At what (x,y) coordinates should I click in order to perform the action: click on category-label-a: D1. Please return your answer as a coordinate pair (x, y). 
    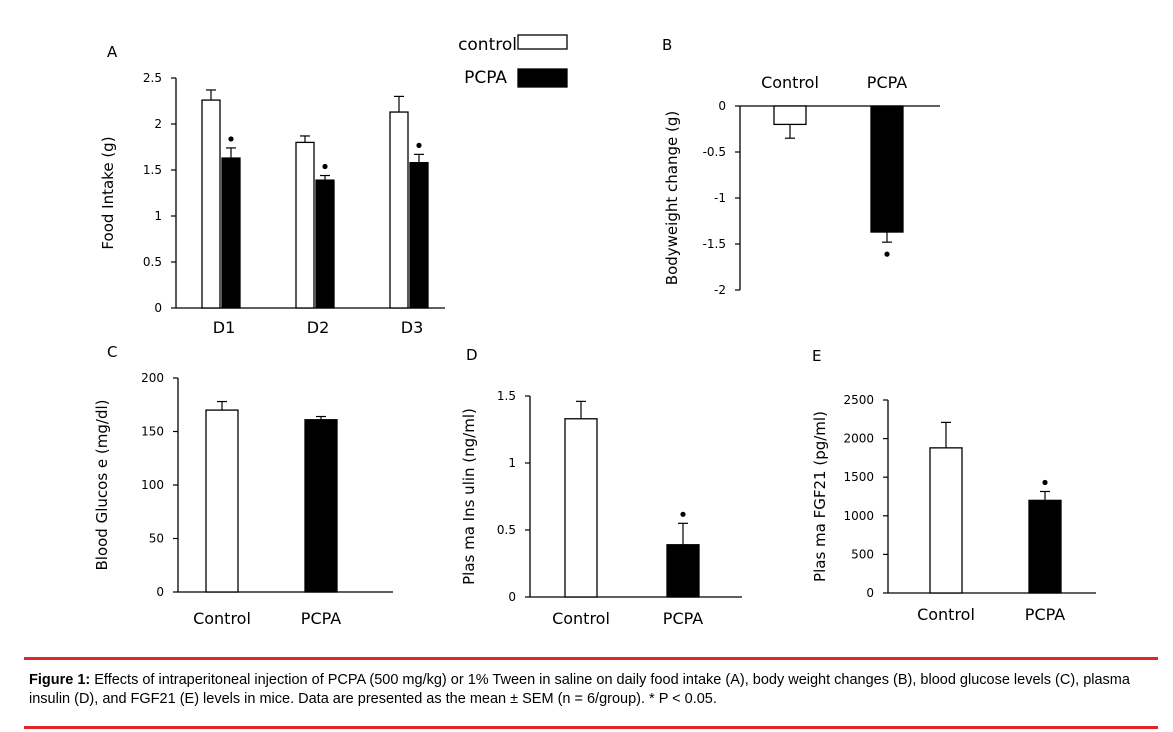
    Looking at the image, I should click on (224, 327).